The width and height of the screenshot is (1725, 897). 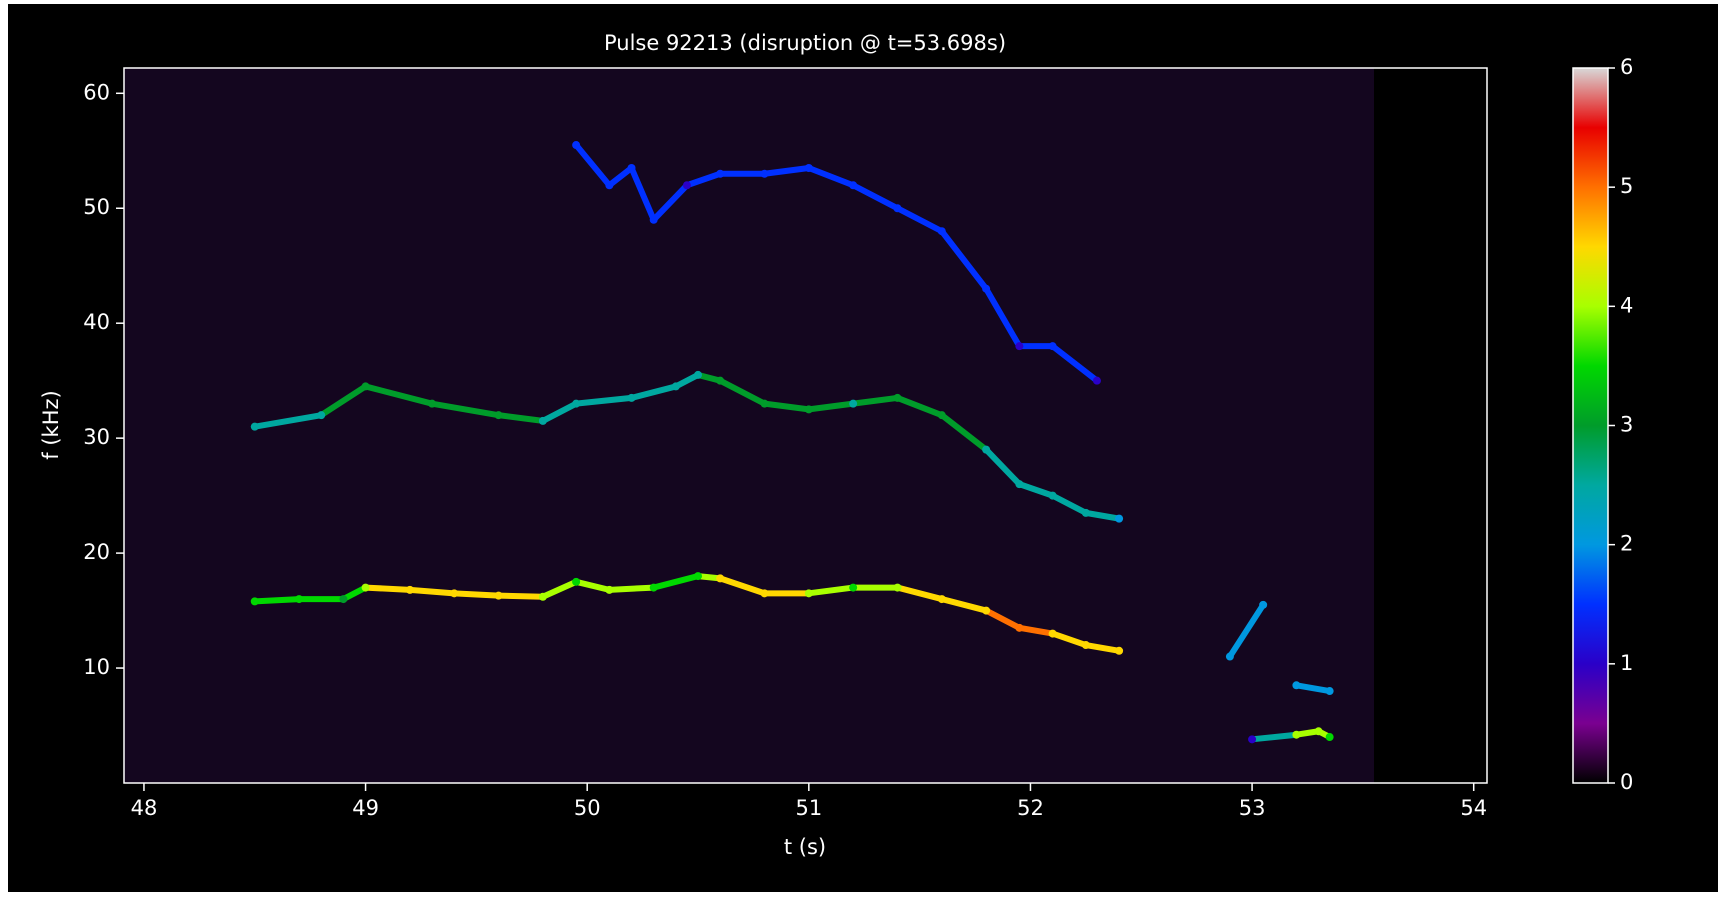 I want to click on colorbar-tick-label: 2, so click(x=1626, y=544).